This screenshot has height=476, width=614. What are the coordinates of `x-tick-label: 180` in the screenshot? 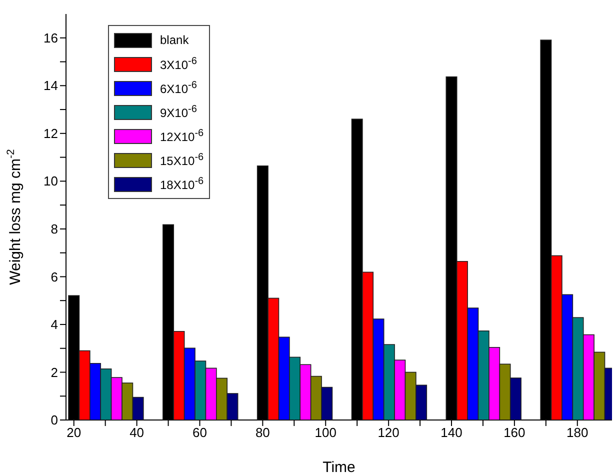 It's located at (577, 432).